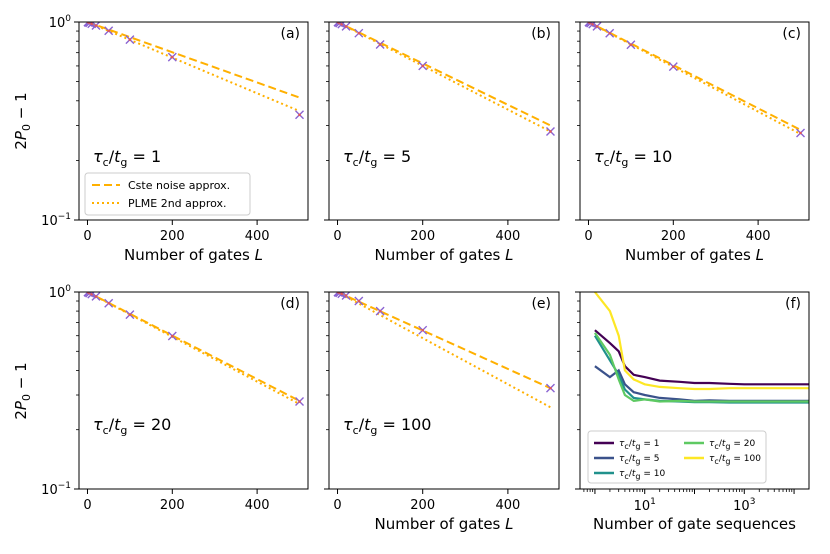 The height and width of the screenshot is (554, 830). What do you see at coordinates (694, 524) in the screenshot?
I see `x-axis-label: Number of gate sequences` at bounding box center [694, 524].